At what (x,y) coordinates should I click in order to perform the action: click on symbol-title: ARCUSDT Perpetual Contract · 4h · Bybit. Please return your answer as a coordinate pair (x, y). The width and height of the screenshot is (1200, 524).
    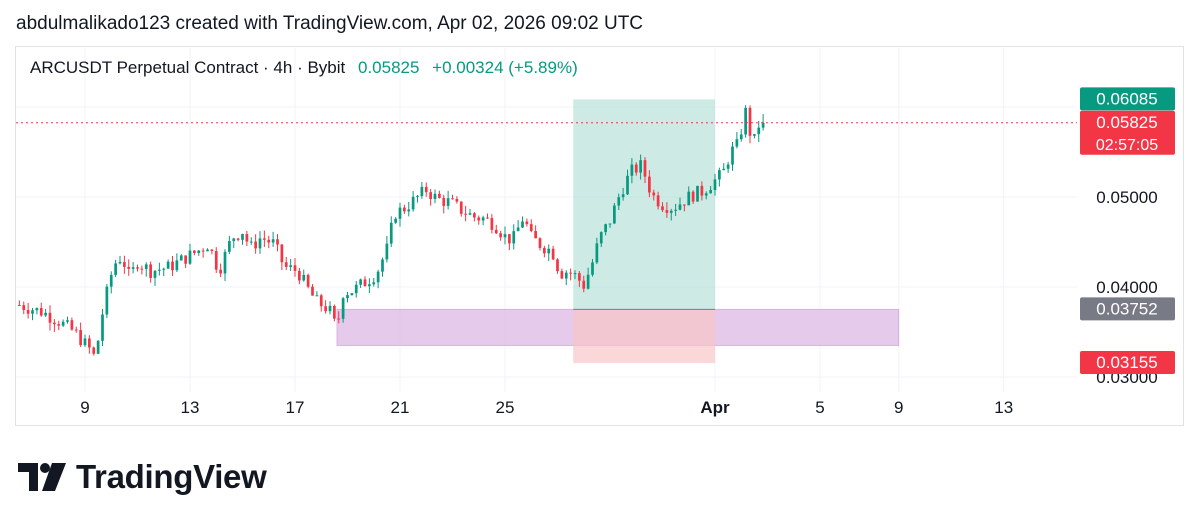
    Looking at the image, I should click on (188, 67).